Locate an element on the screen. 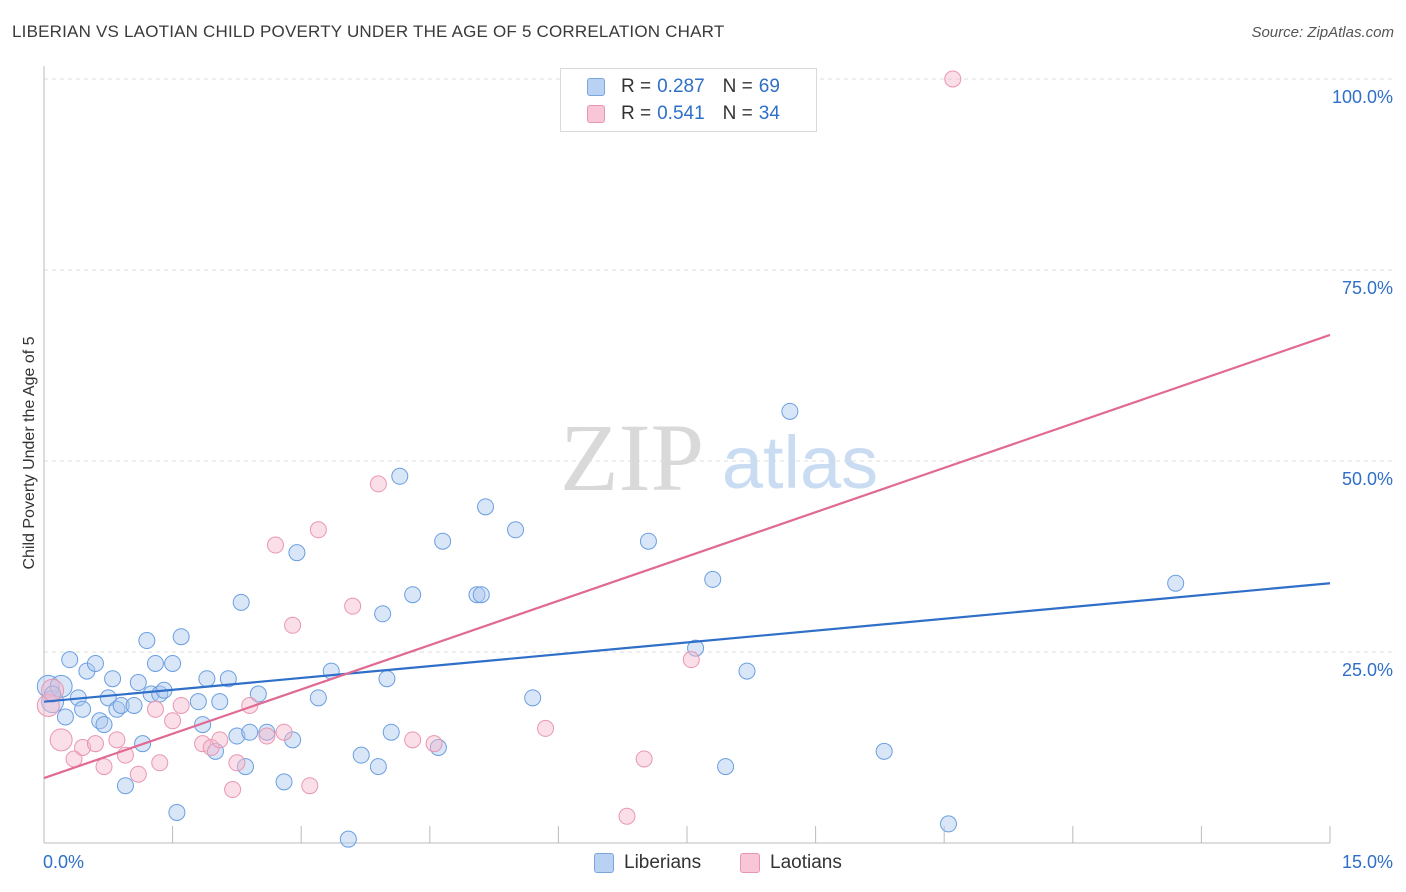 Image resolution: width=1406 pixels, height=892 pixels. laotians-r-value: 0.541 is located at coordinates (681, 113).